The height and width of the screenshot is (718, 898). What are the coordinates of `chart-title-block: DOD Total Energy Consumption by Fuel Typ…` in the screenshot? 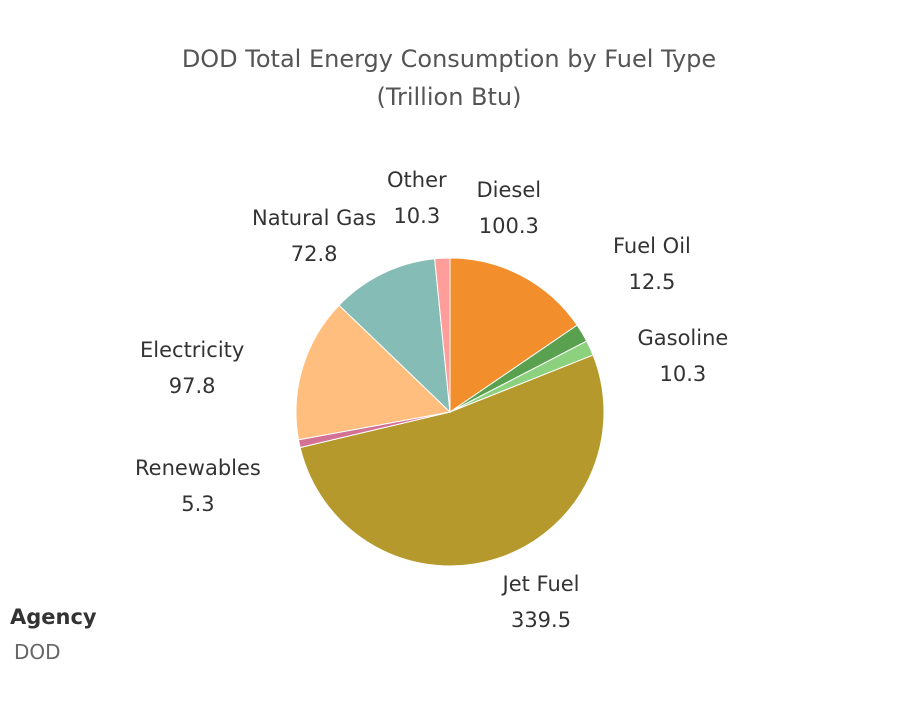 It's located at (449, 78).